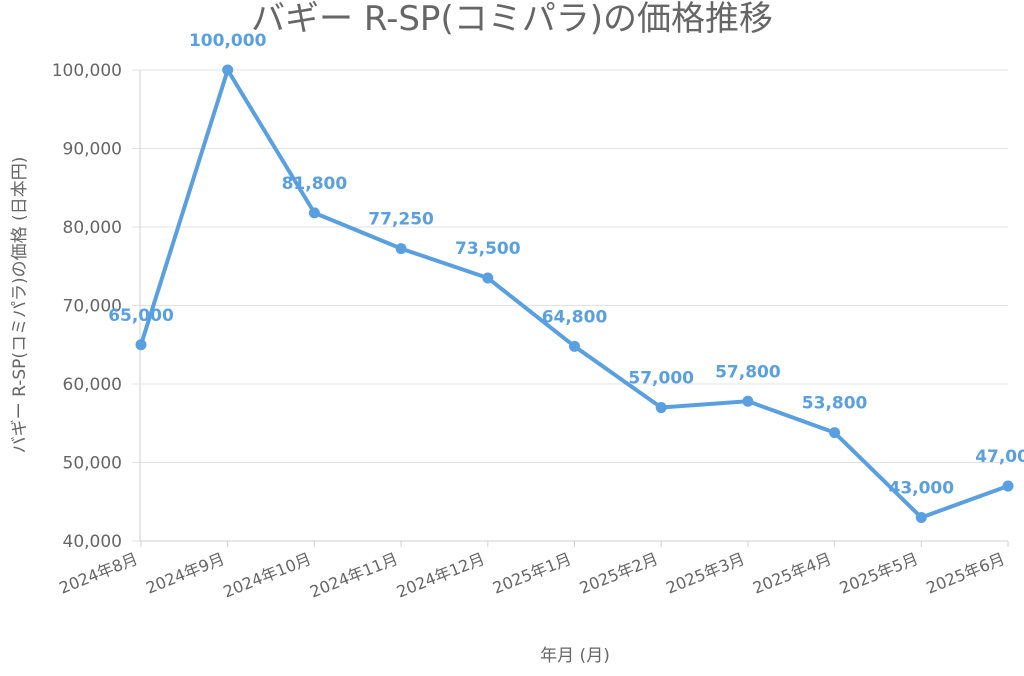 Image resolution: width=1024 pixels, height=676 pixels. Describe the element at coordinates (185, 573) in the screenshot. I see `x-tick-label: 2024年9月` at that location.